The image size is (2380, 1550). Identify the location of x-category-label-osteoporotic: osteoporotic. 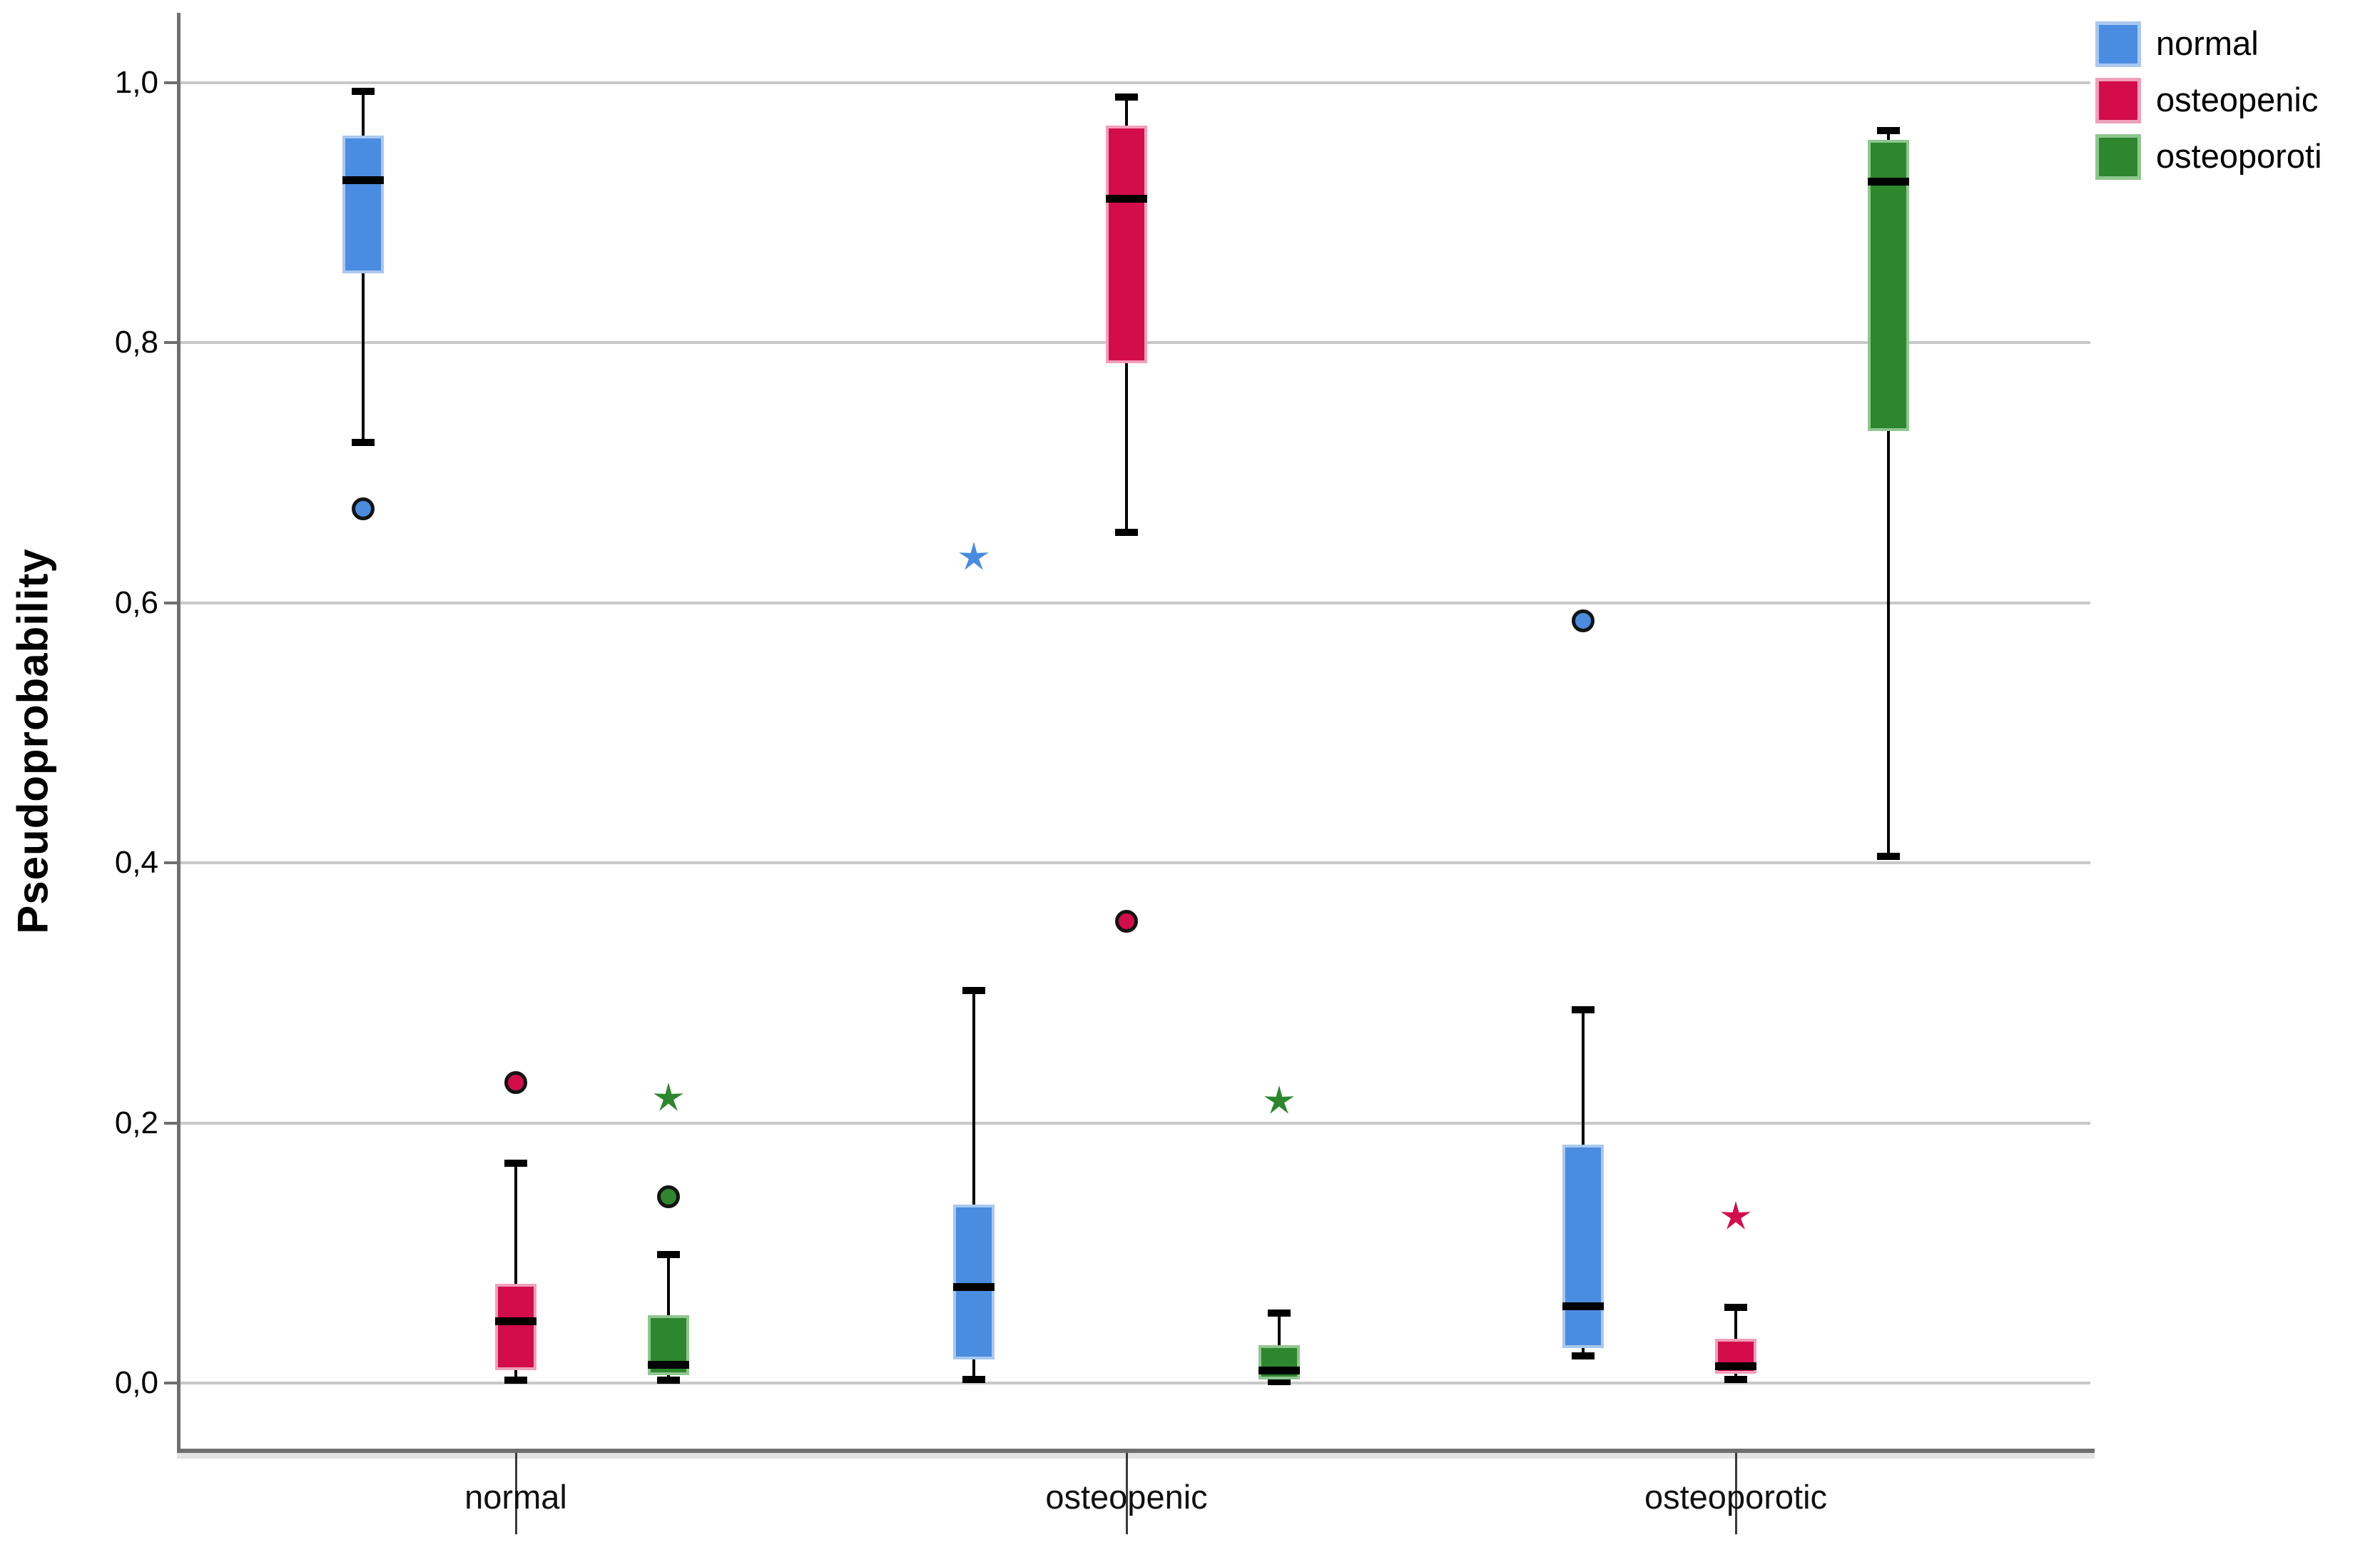
(1736, 1497).